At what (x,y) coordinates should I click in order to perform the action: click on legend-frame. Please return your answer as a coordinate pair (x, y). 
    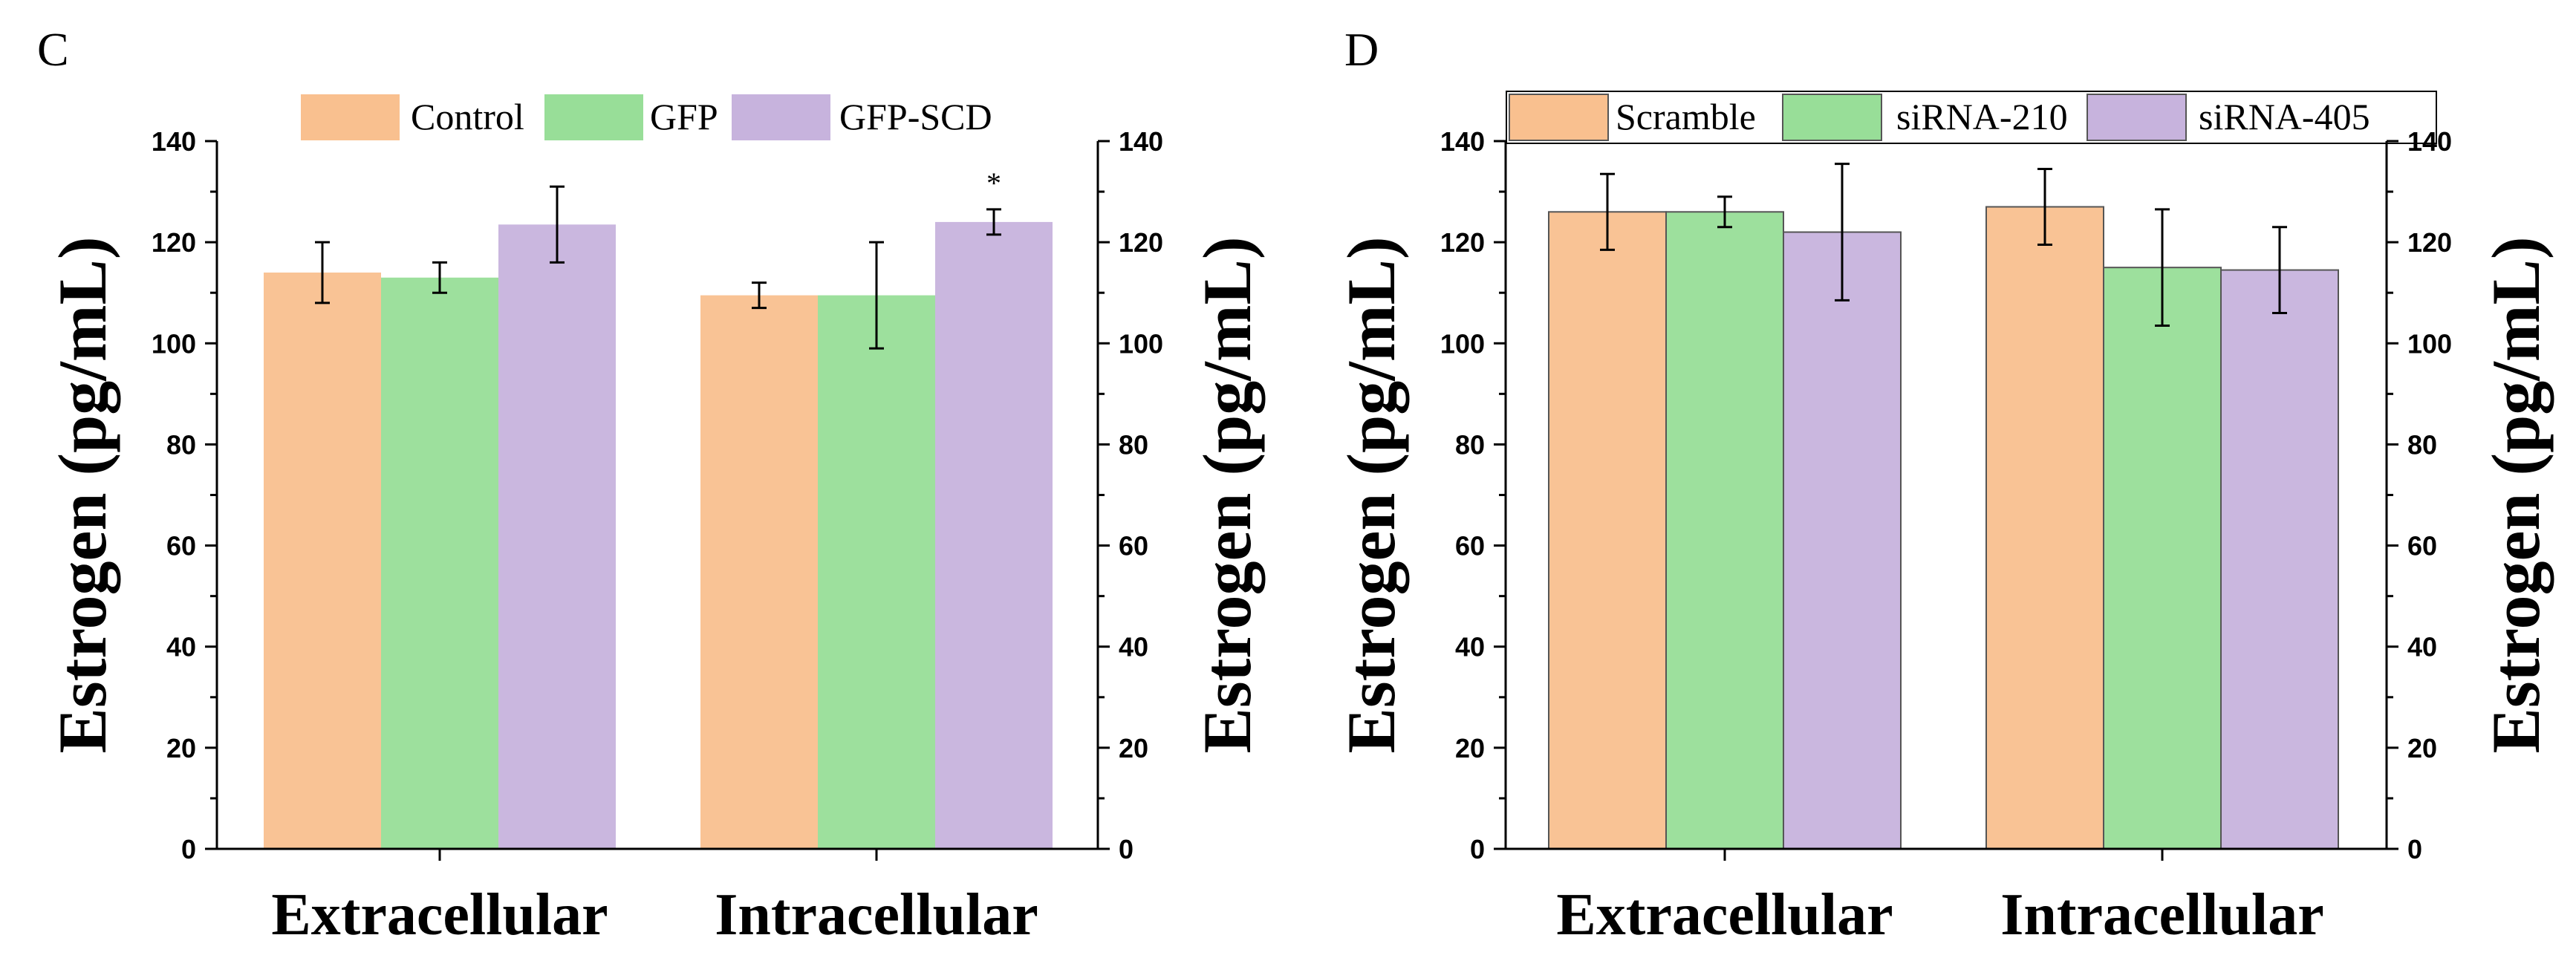
    Looking at the image, I should click on (1972, 117).